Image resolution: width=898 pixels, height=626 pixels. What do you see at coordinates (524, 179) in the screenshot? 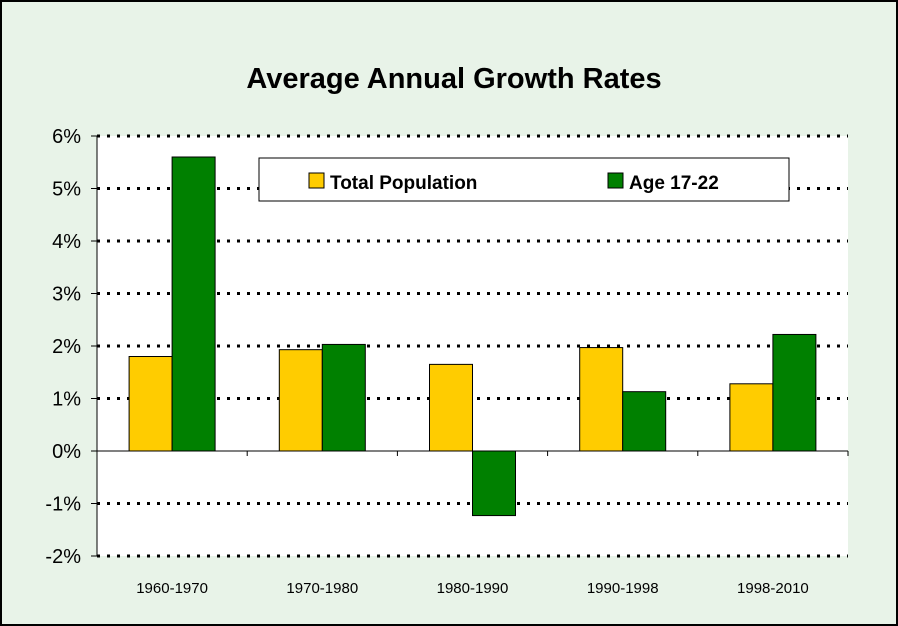
I see `legend-box` at bounding box center [524, 179].